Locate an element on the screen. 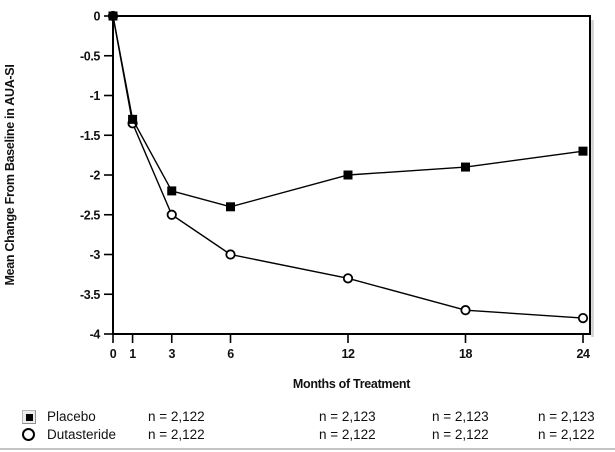 This screenshot has height=452, width=615. x-axis-tick-label: 1 is located at coordinates (132, 354).